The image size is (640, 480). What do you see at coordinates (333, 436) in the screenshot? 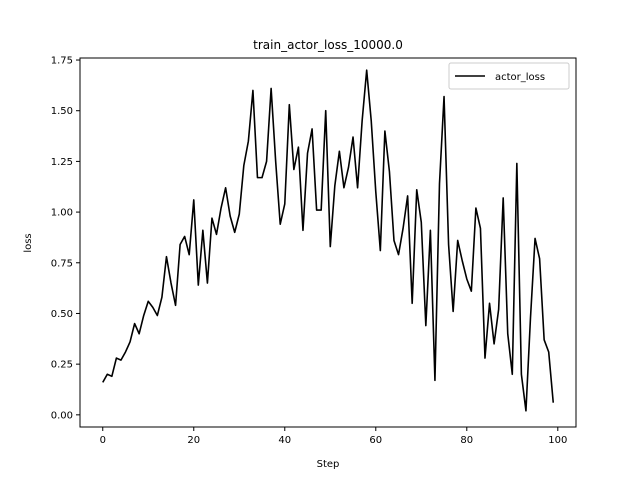
I see `x-axis: 0 20 40 60 80 100` at bounding box center [333, 436].